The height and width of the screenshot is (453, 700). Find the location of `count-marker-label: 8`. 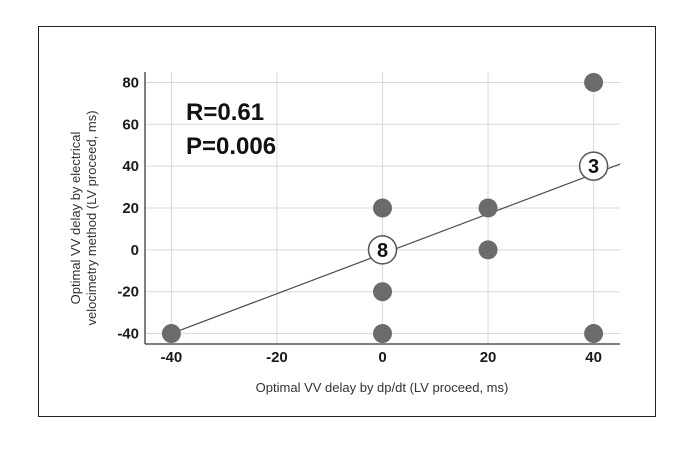

count-marker-label: 8 is located at coordinates (382, 251).